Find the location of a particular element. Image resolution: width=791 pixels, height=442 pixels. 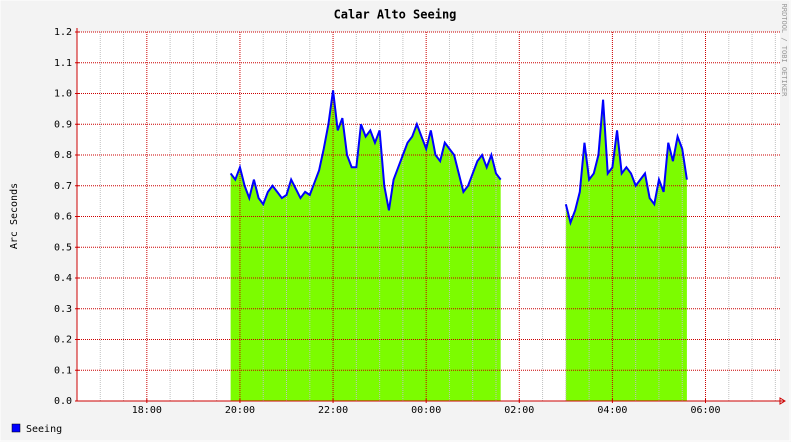

watermark: RRDTOOL / TOBI OETIKER is located at coordinates (784, 51).